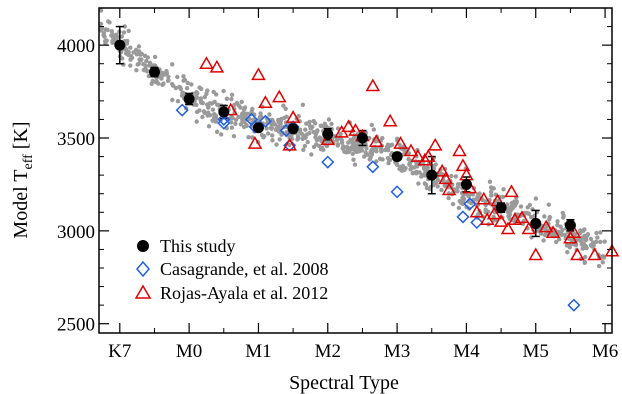 The height and width of the screenshot is (394, 622). I want to click on legend-label-this-study: This study, so click(198, 246).